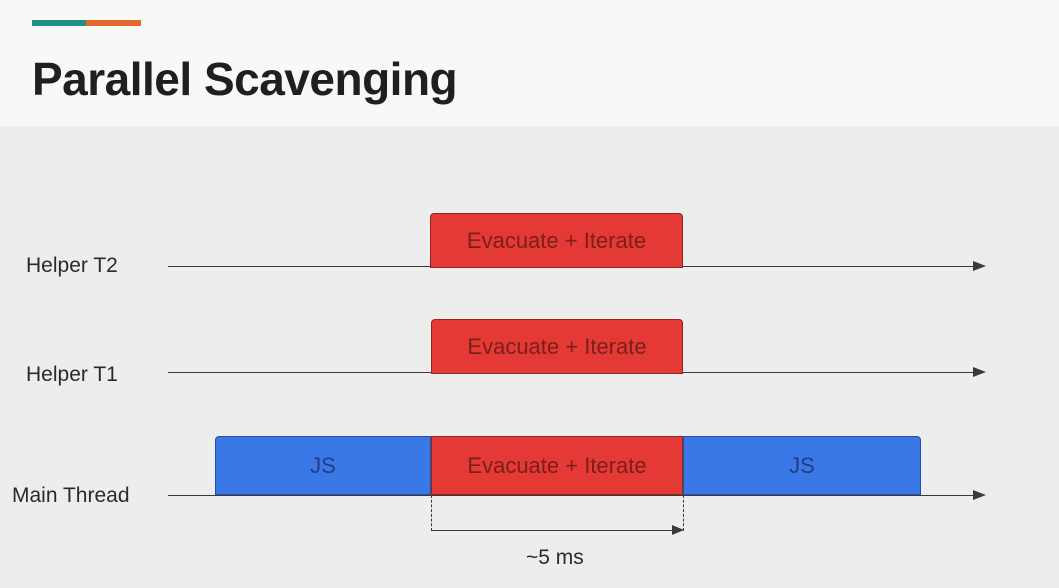 This screenshot has height=588, width=1059. I want to click on evacuate-block-helper-t1: Evacuate + Iterate, so click(557, 346).